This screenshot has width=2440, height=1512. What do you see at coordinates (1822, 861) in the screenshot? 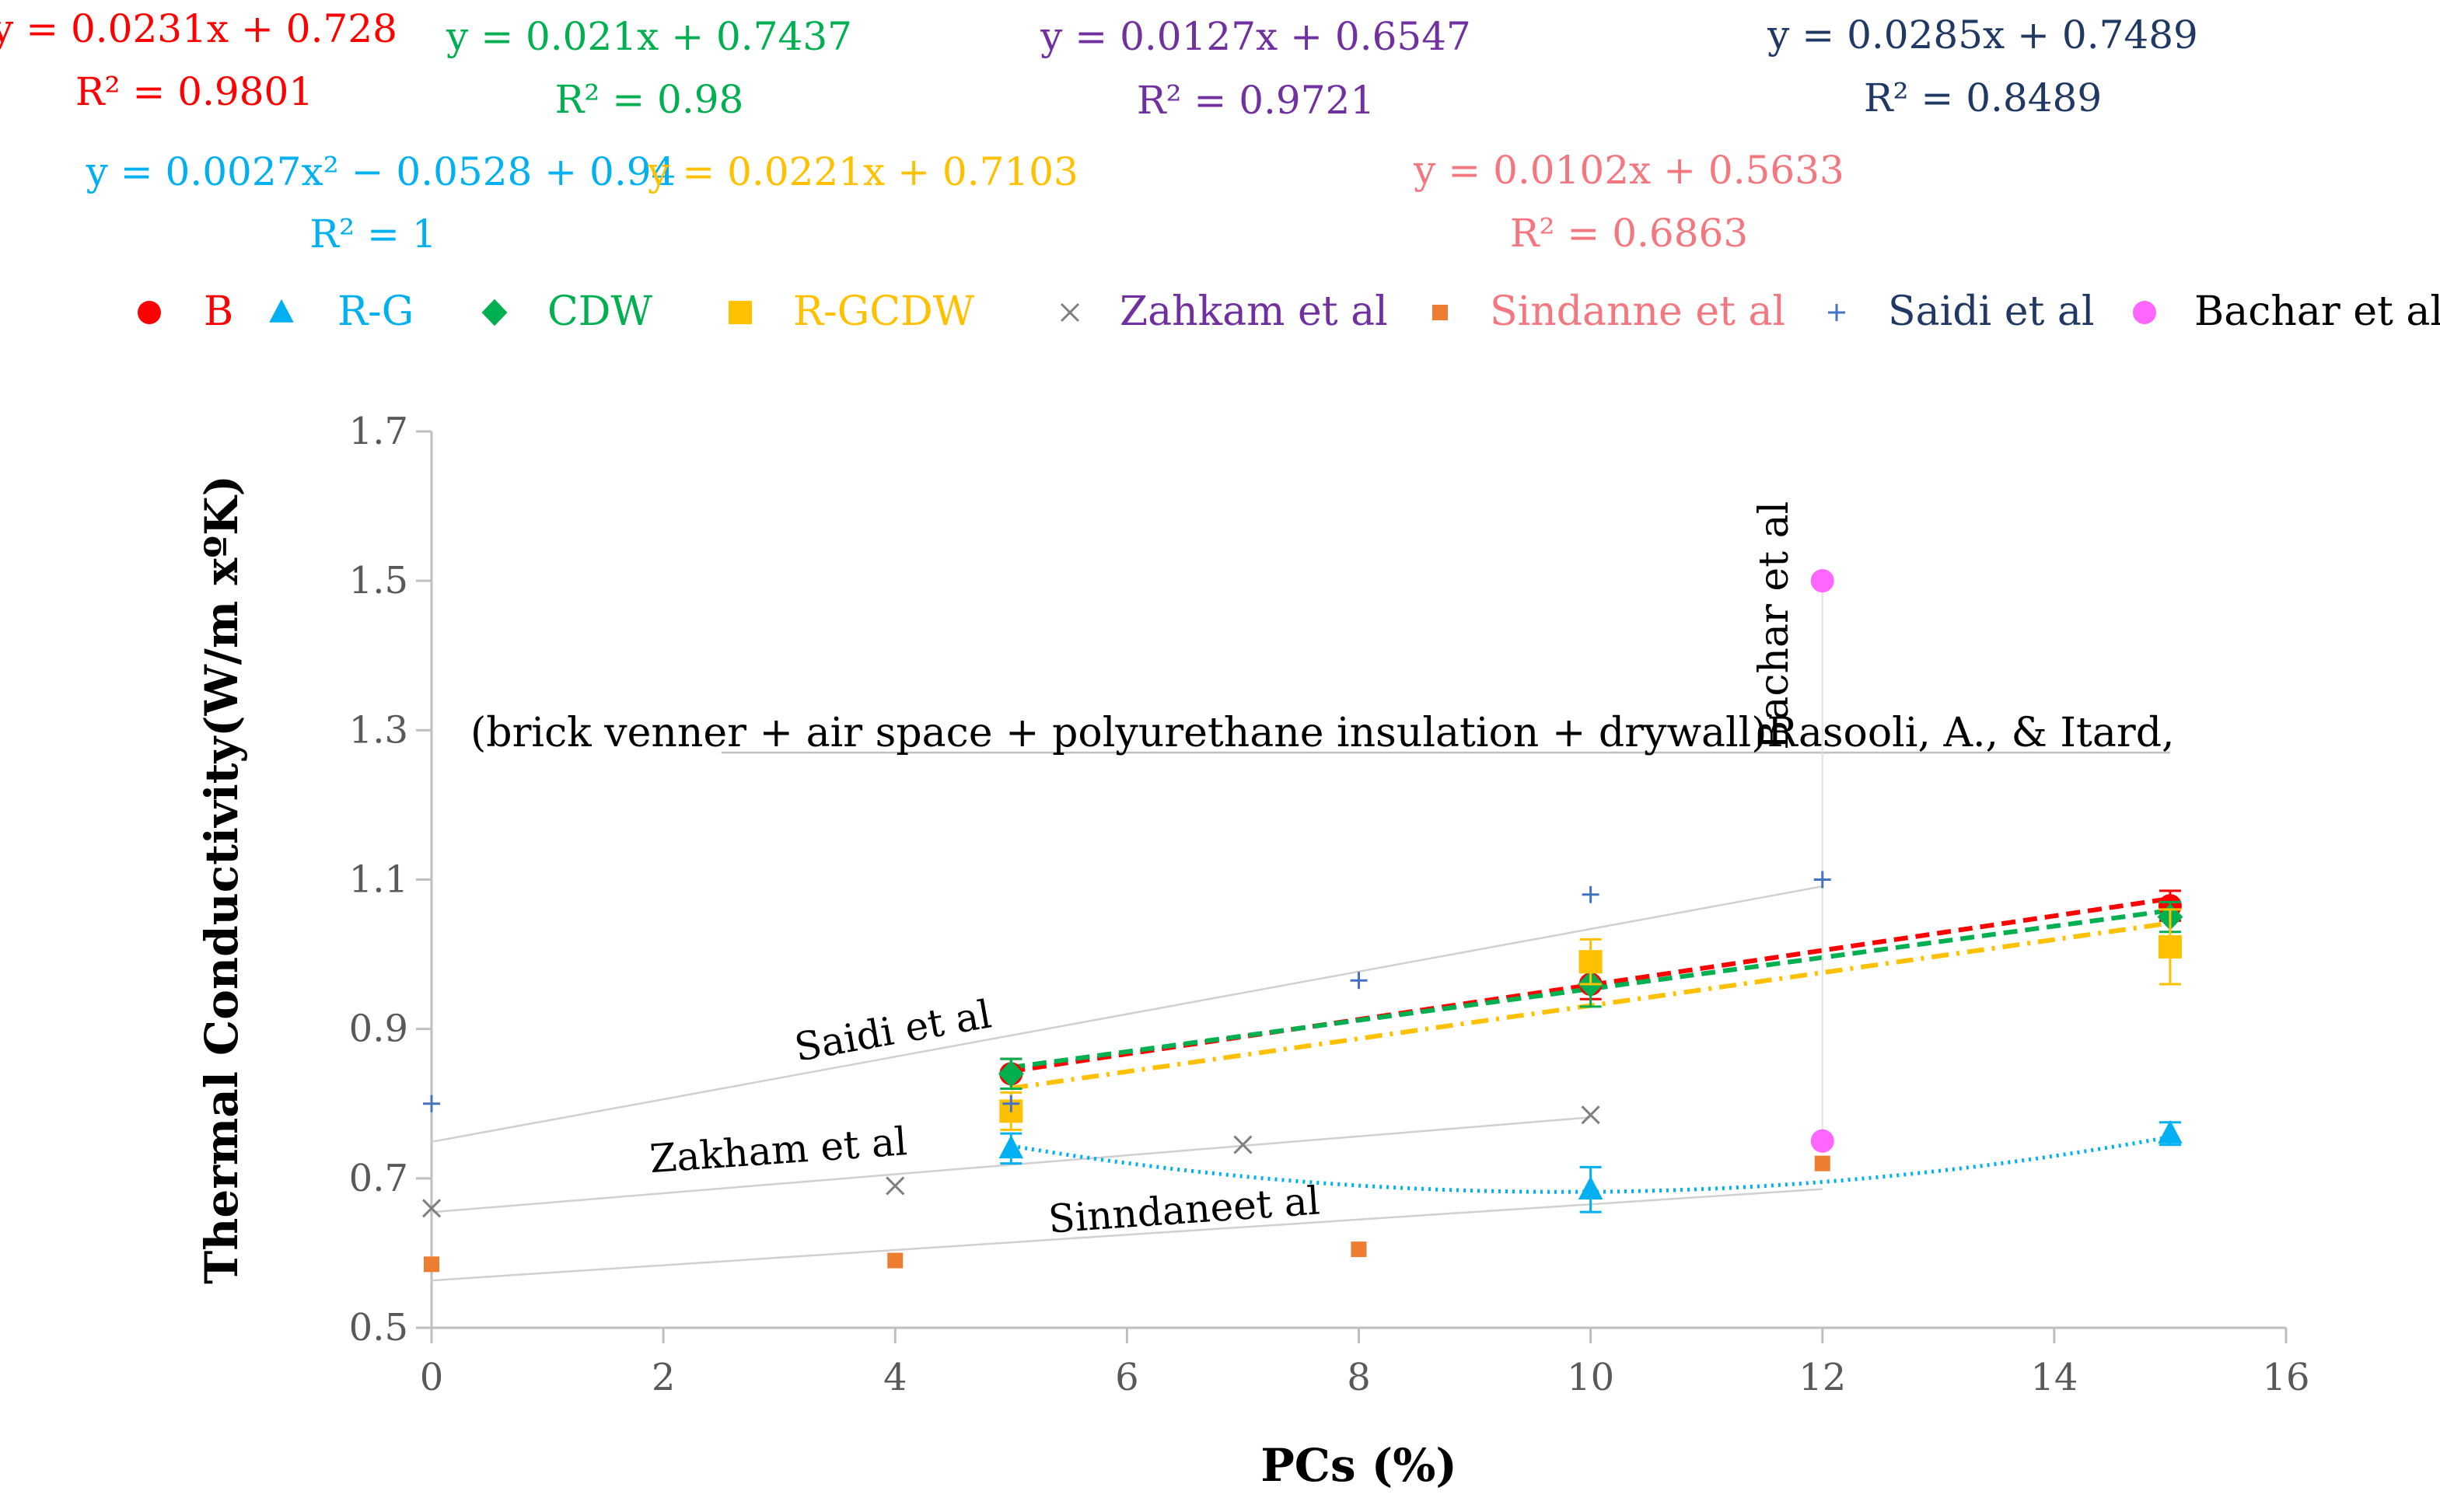
I see `series-bachar-et-al` at bounding box center [1822, 861].